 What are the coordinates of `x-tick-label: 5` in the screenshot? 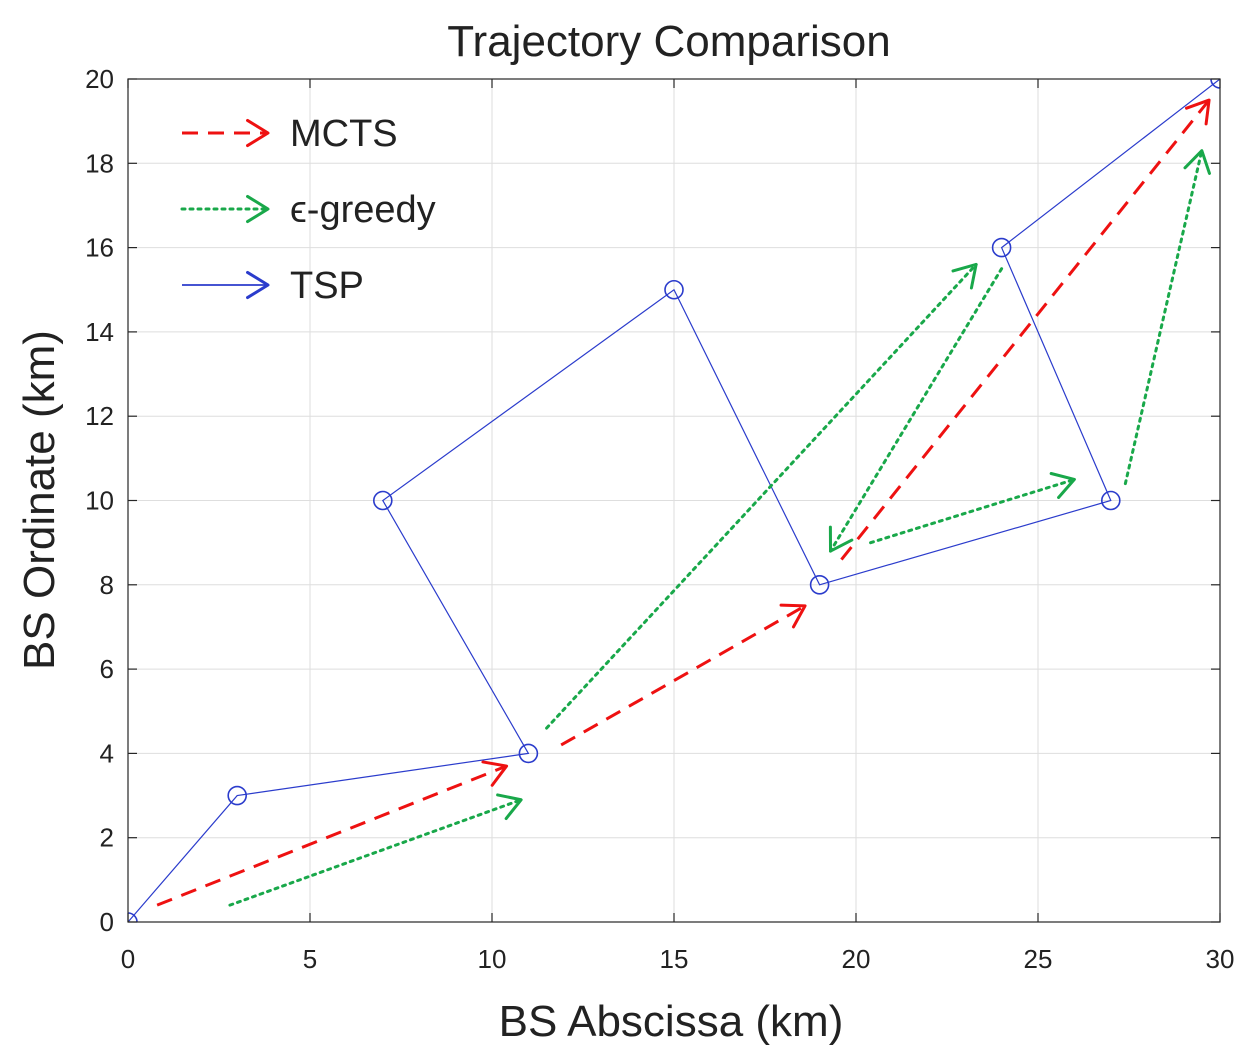 It's located at (310, 959).